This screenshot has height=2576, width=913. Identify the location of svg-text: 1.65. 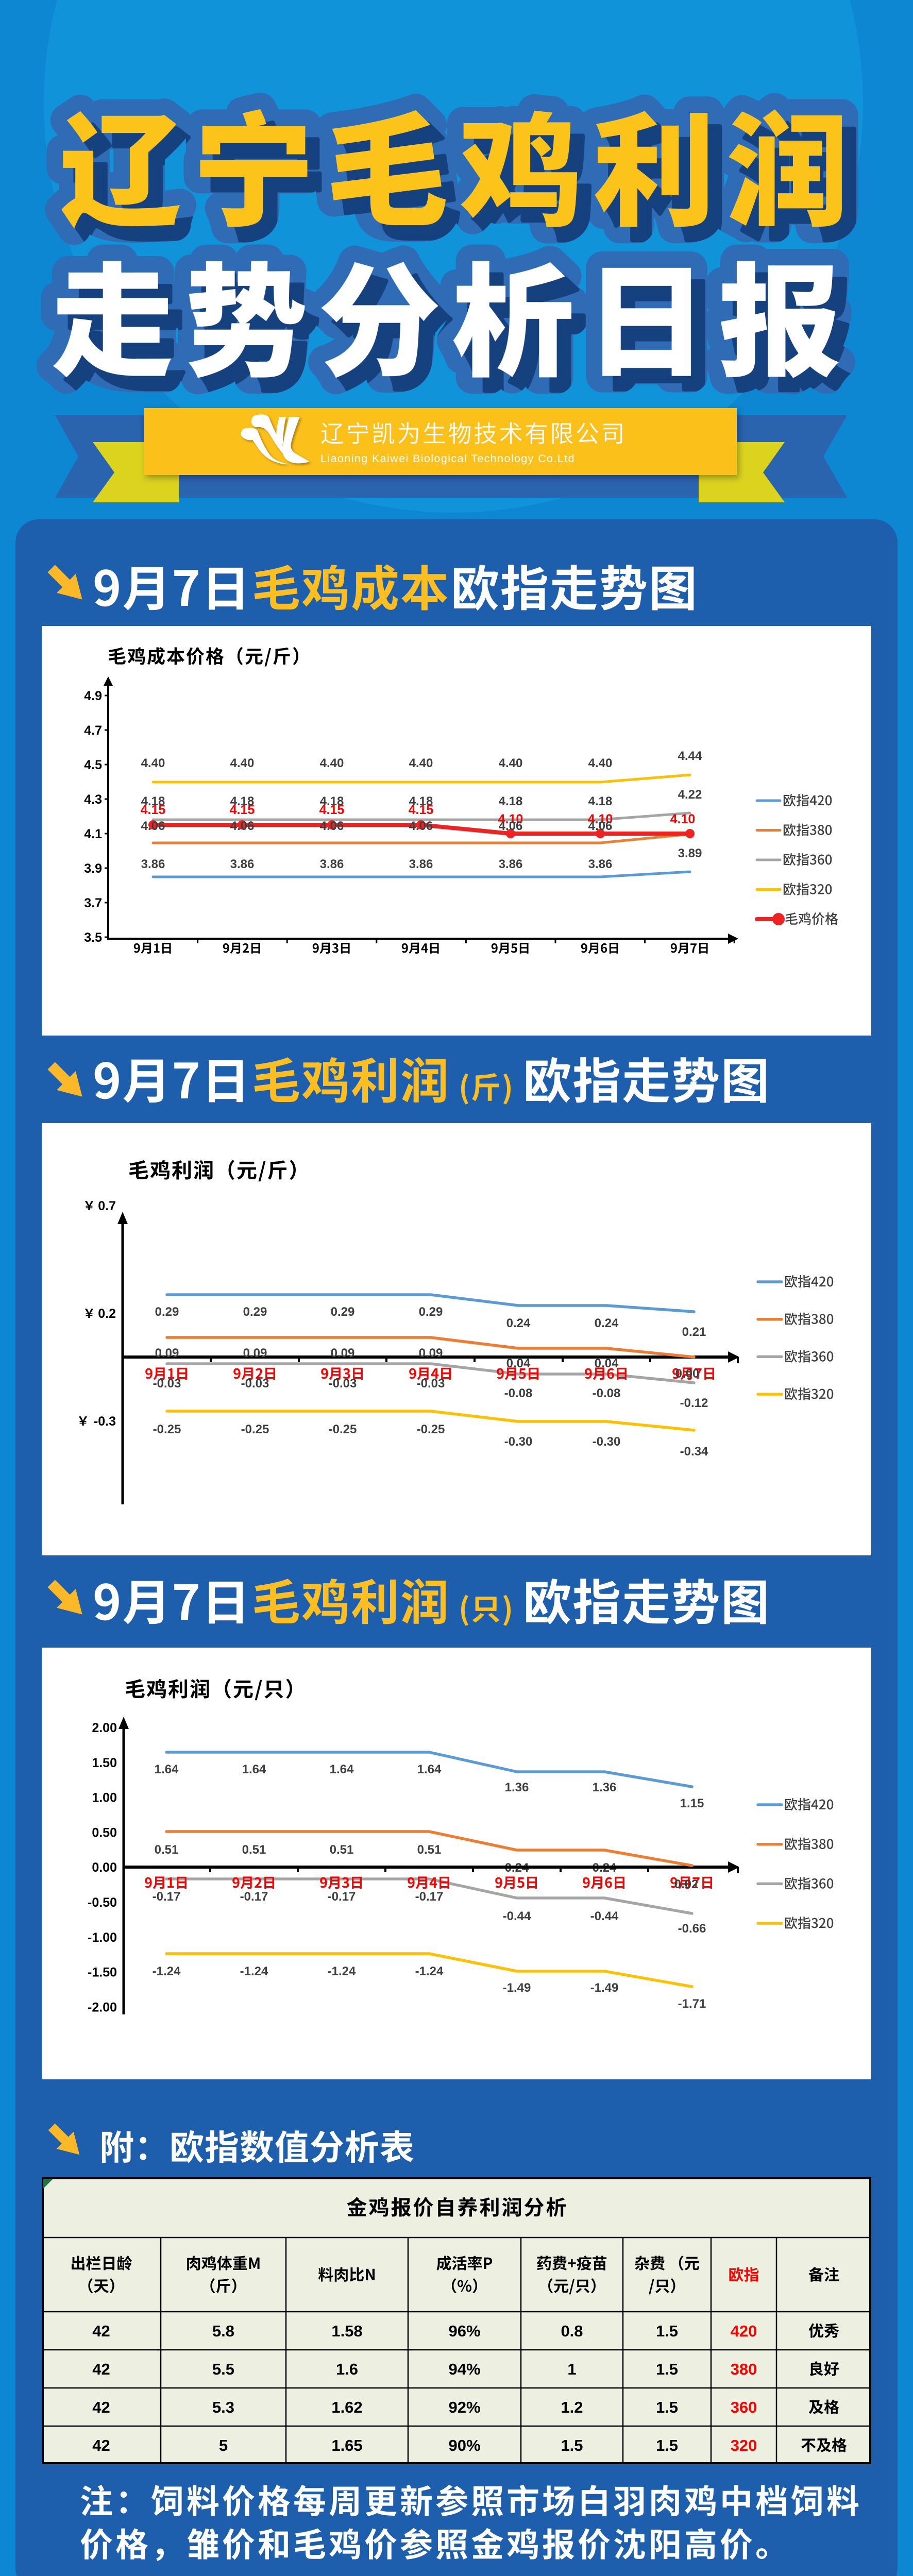
(347, 2445).